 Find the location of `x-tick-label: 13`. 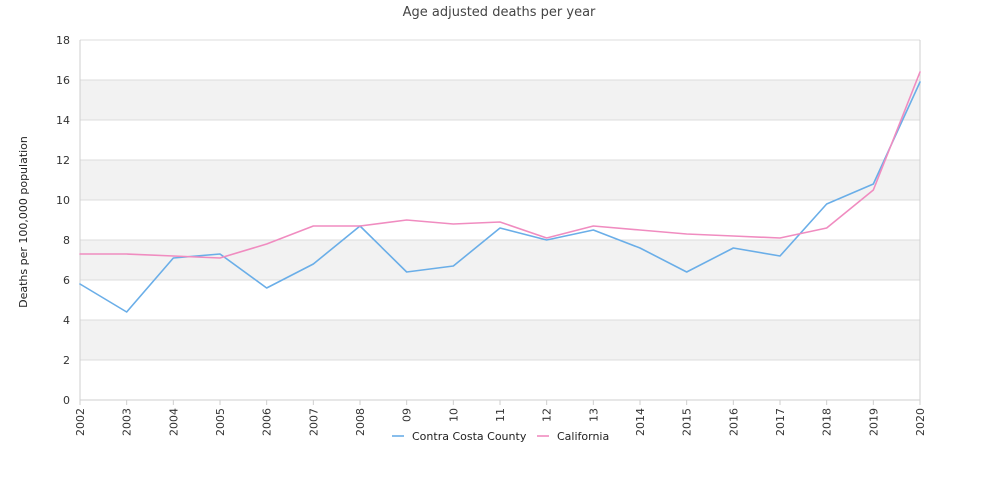

x-tick-label: 13 is located at coordinates (593, 415).